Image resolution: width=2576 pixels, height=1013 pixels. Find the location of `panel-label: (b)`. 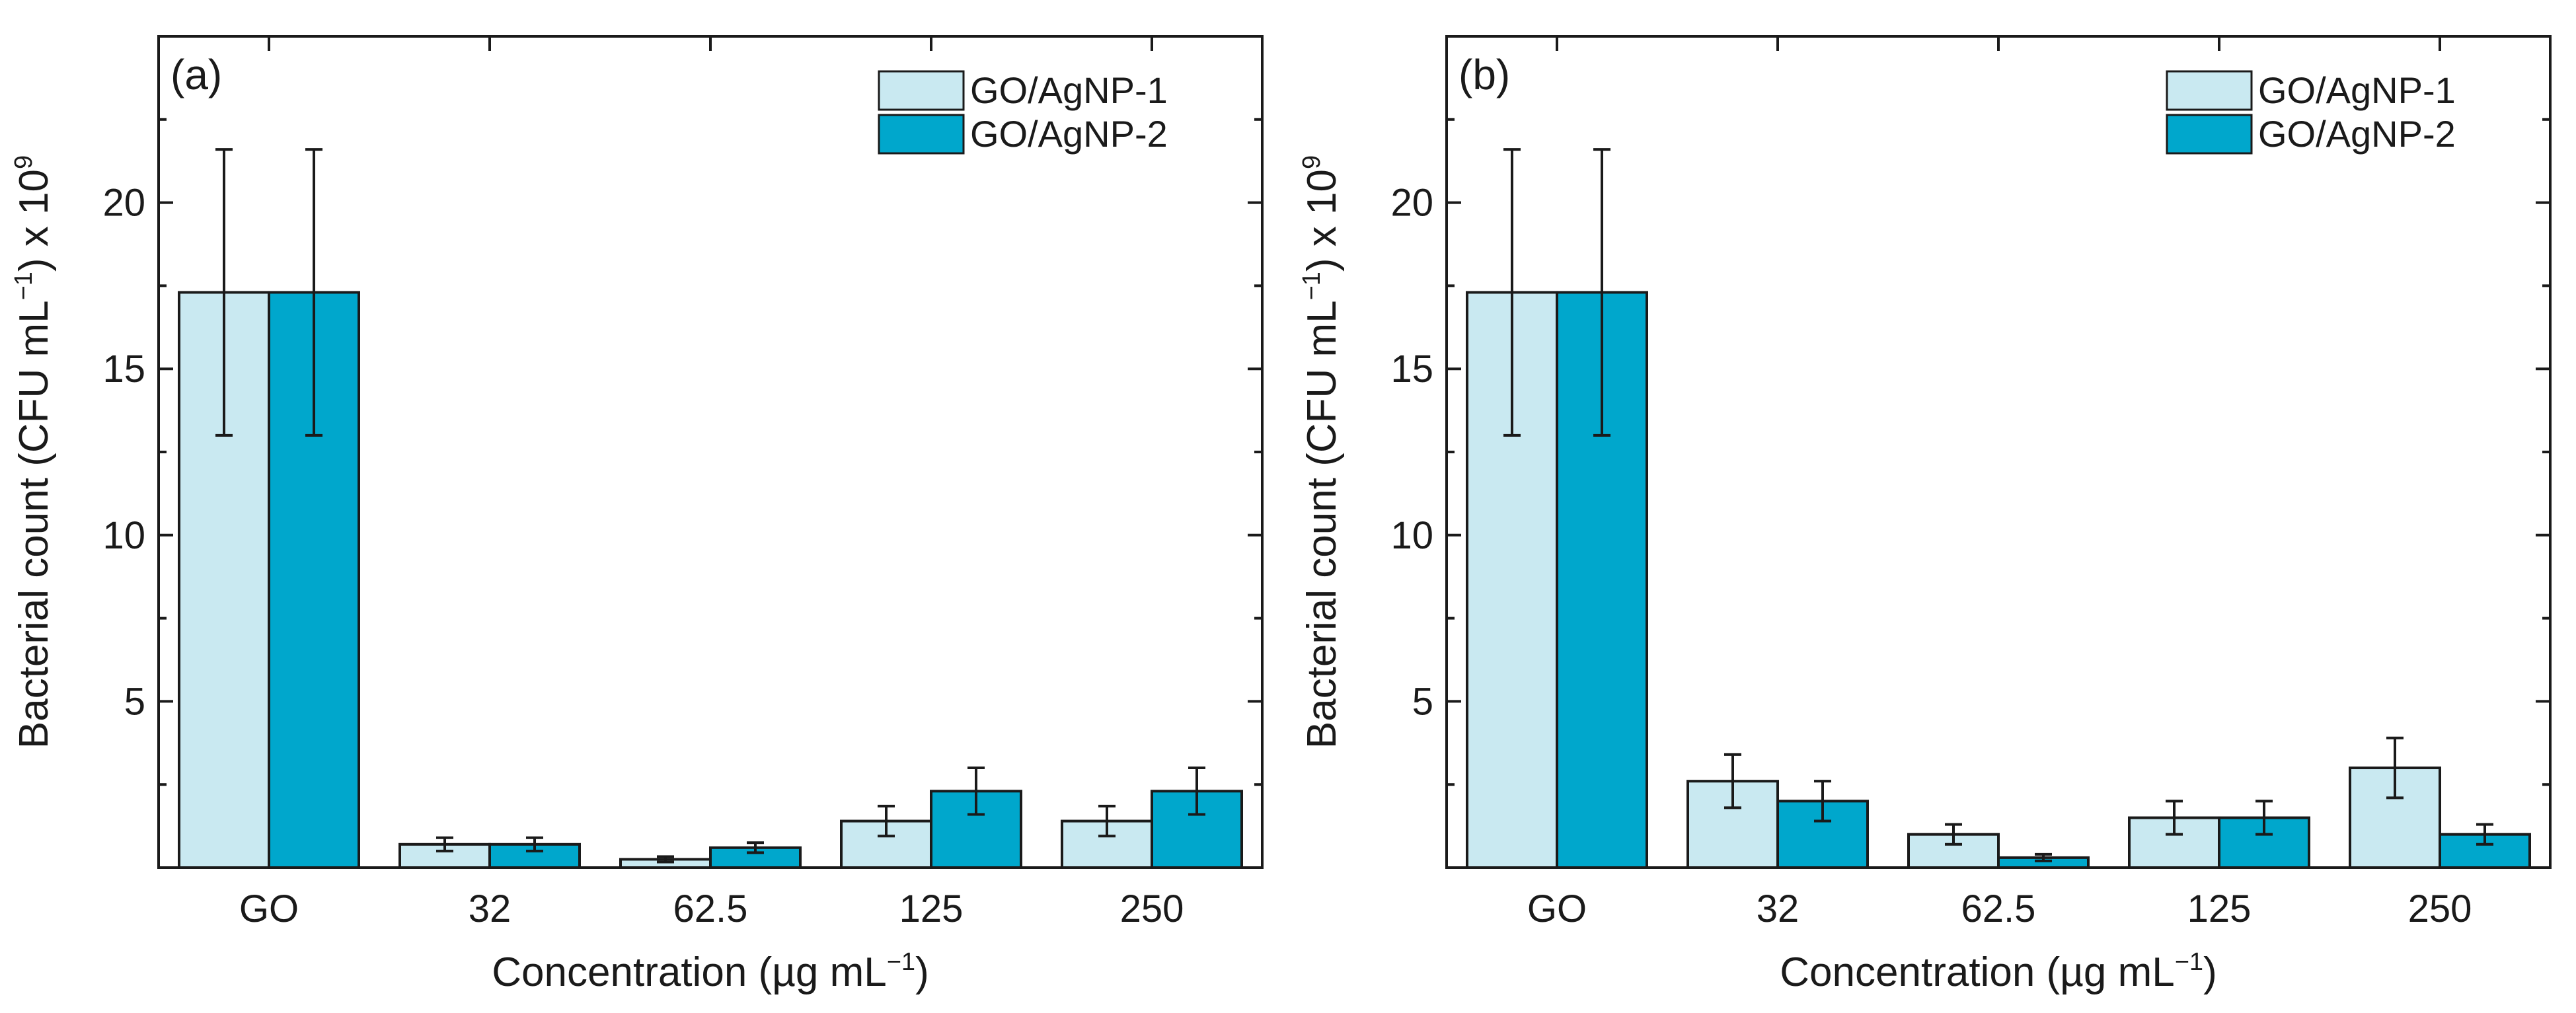

panel-label: (b) is located at coordinates (1484, 74).